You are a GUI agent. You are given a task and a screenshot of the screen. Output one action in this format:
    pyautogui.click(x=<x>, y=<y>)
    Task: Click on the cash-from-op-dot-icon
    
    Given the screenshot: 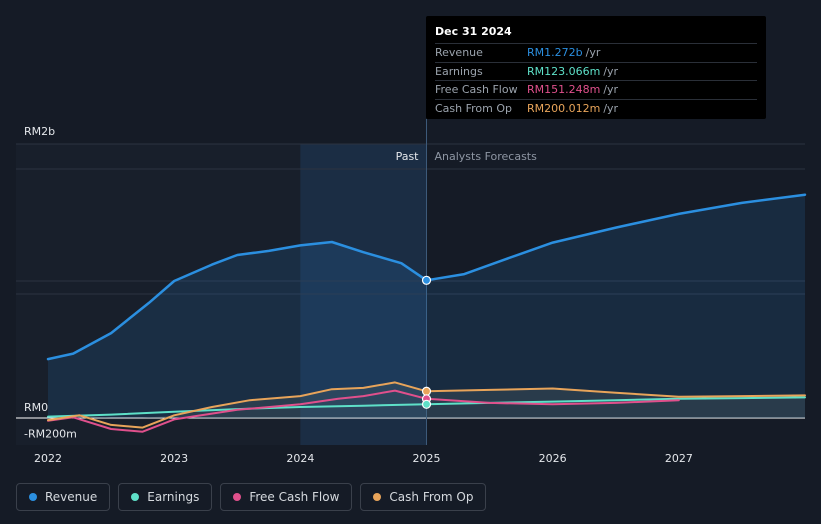 What is the action you would take?
    pyautogui.click(x=377, y=497)
    